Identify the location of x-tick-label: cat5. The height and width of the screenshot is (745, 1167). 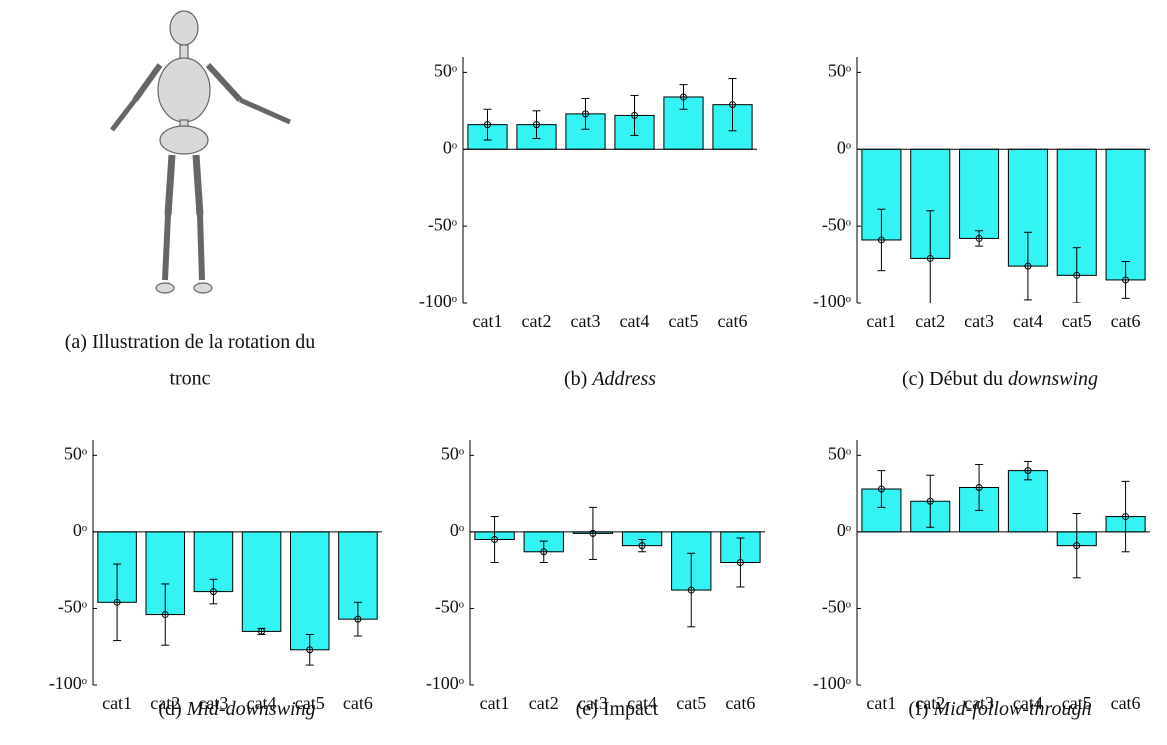
(310, 703).